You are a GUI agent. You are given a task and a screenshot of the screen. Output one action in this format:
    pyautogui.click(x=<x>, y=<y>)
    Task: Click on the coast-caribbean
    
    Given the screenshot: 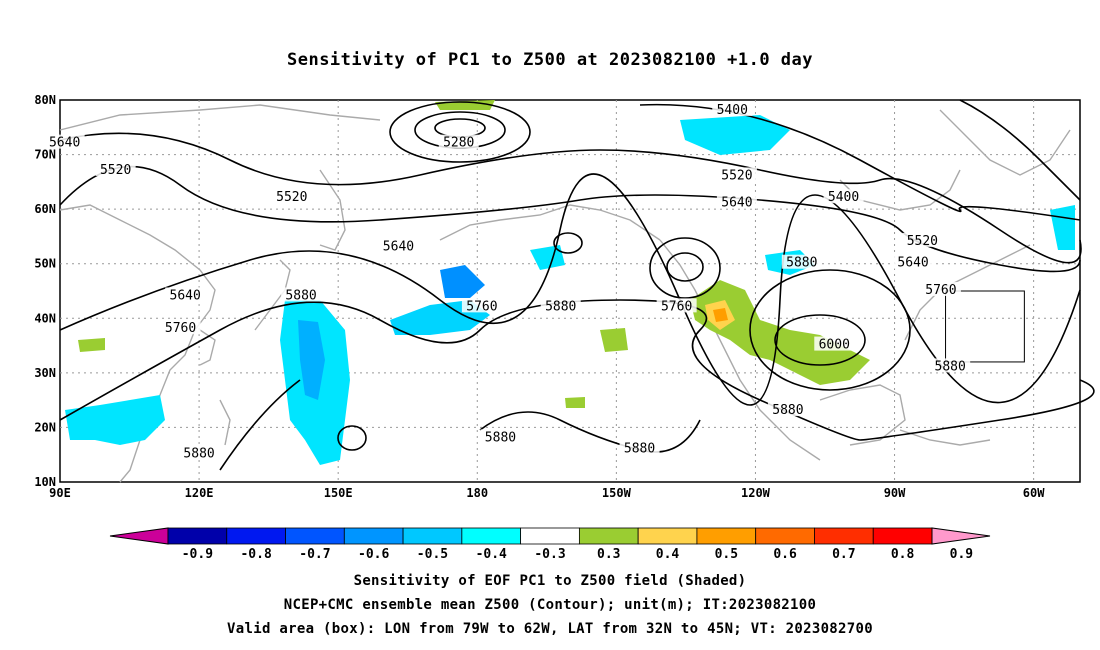 What is the action you would take?
    pyautogui.click(x=945, y=437)
    